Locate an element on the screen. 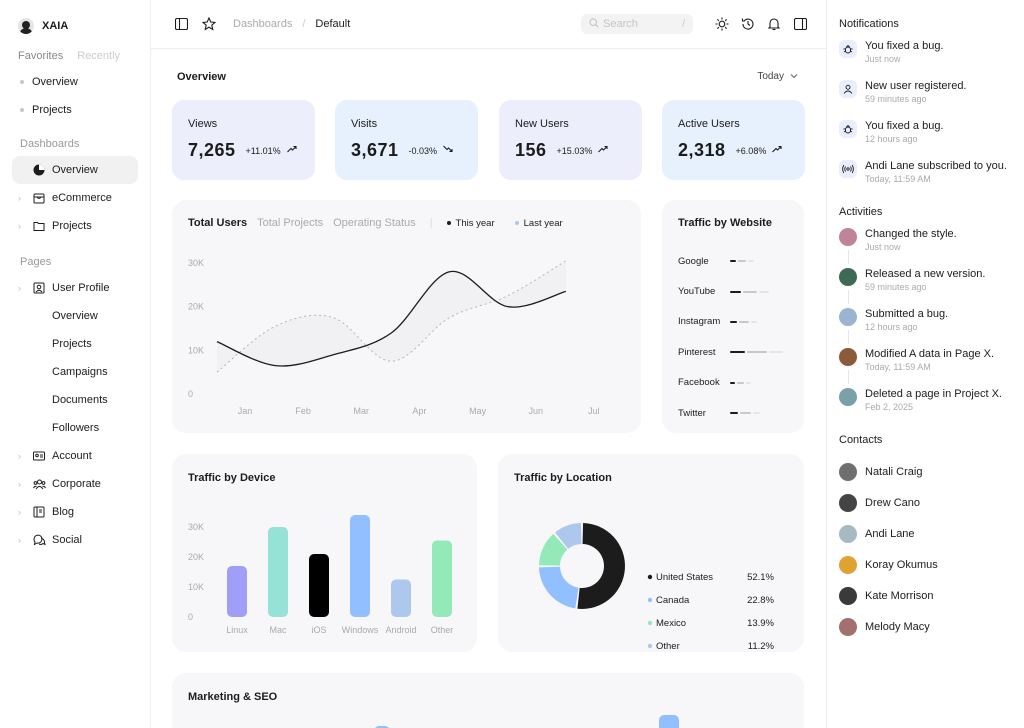 This screenshot has width=1024, height=728. activity-item: Deleted a page in Project X. Feb 2, 2025 is located at coordinates (925, 408).